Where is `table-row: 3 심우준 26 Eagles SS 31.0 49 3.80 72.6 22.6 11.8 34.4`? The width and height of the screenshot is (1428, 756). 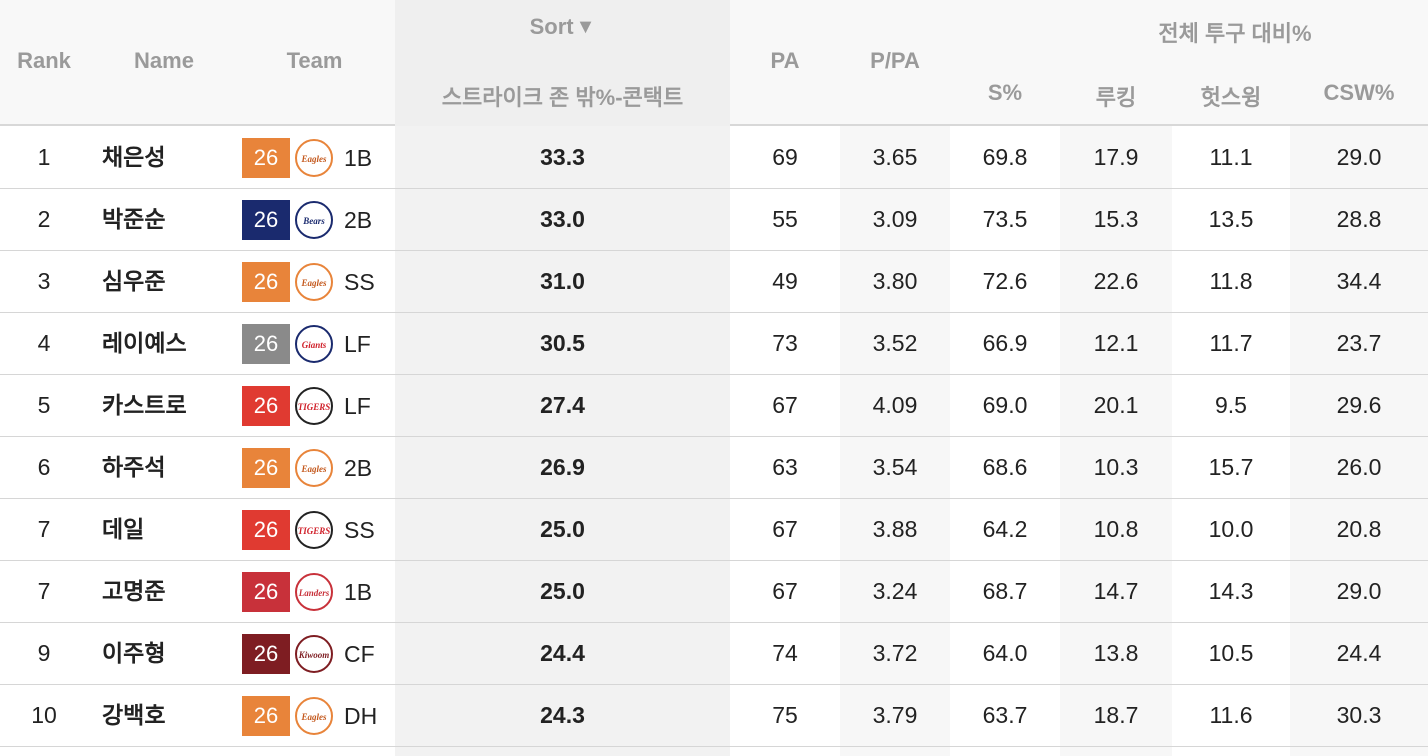
table-row: 3 심우준 26 Eagles SS 31.0 49 3.80 72.6 22.6 11.8 34.4 is located at coordinates (714, 282).